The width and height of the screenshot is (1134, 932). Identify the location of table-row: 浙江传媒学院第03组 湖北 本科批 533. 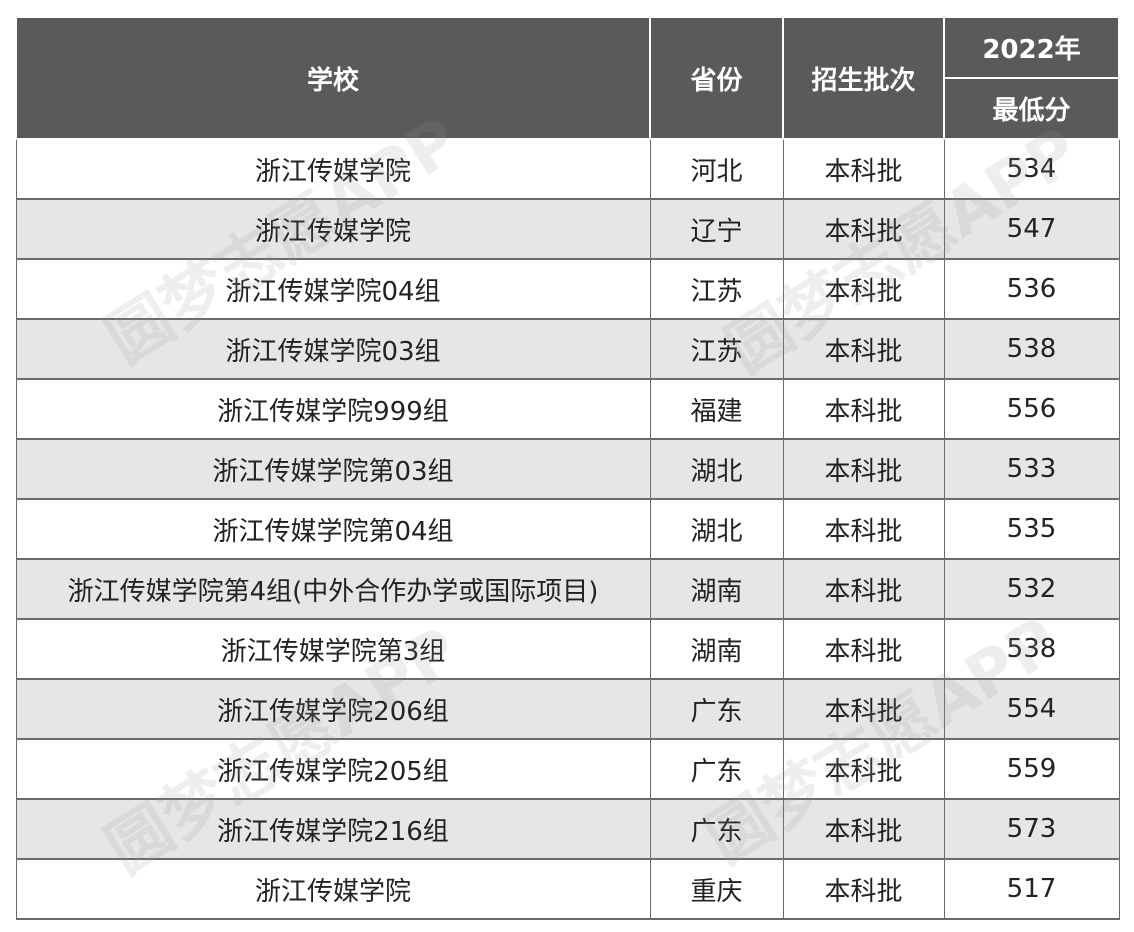
(567, 469).